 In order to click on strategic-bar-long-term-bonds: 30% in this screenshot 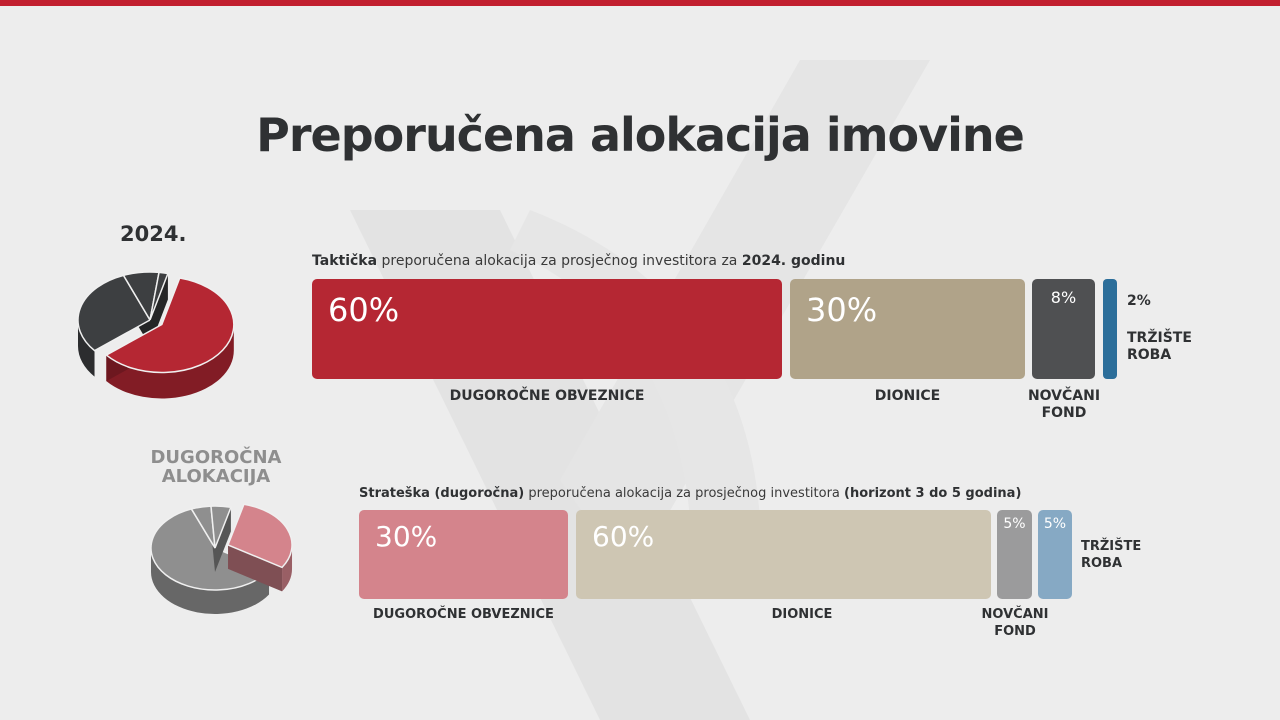, I will do `click(463, 554)`.